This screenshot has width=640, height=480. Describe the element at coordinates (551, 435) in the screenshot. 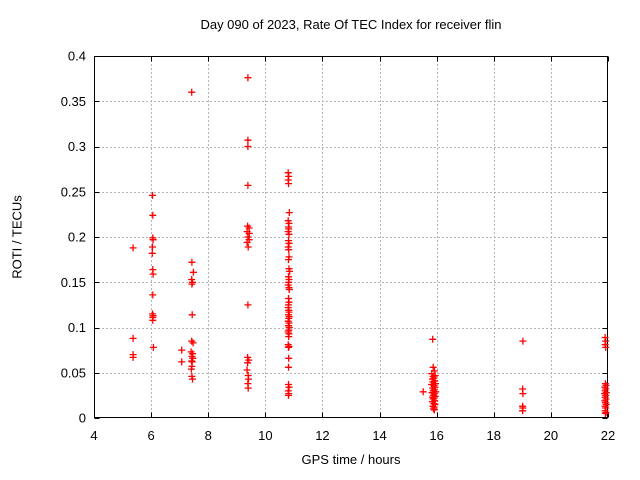

I see `x-tick-label: 20` at that location.